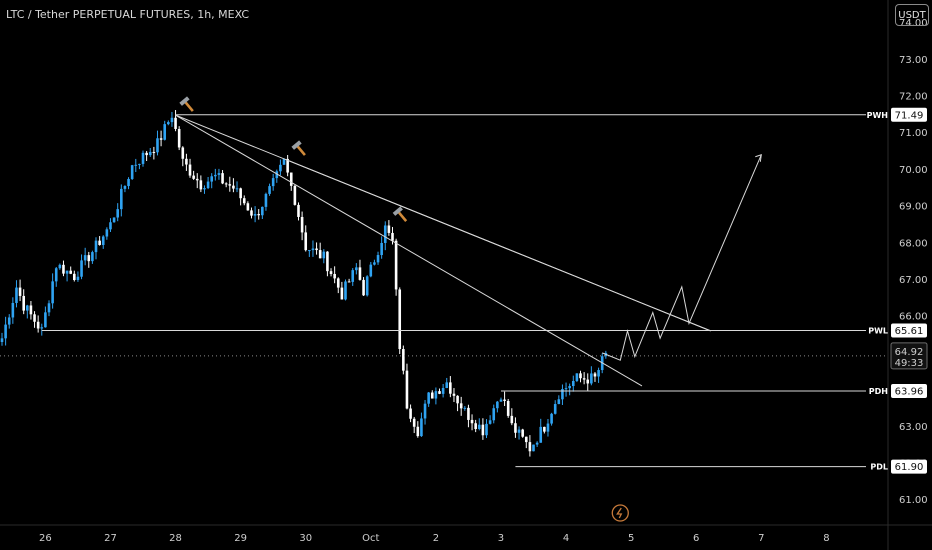  What do you see at coordinates (879, 467) in the screenshot?
I see `level-tag-pdl: PDL` at bounding box center [879, 467].